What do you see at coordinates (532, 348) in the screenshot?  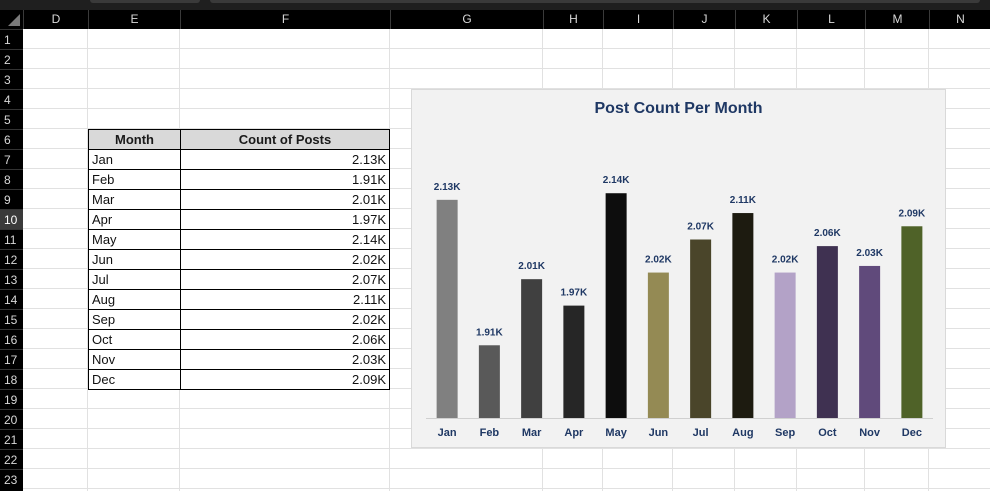 I see `bar-mar` at bounding box center [532, 348].